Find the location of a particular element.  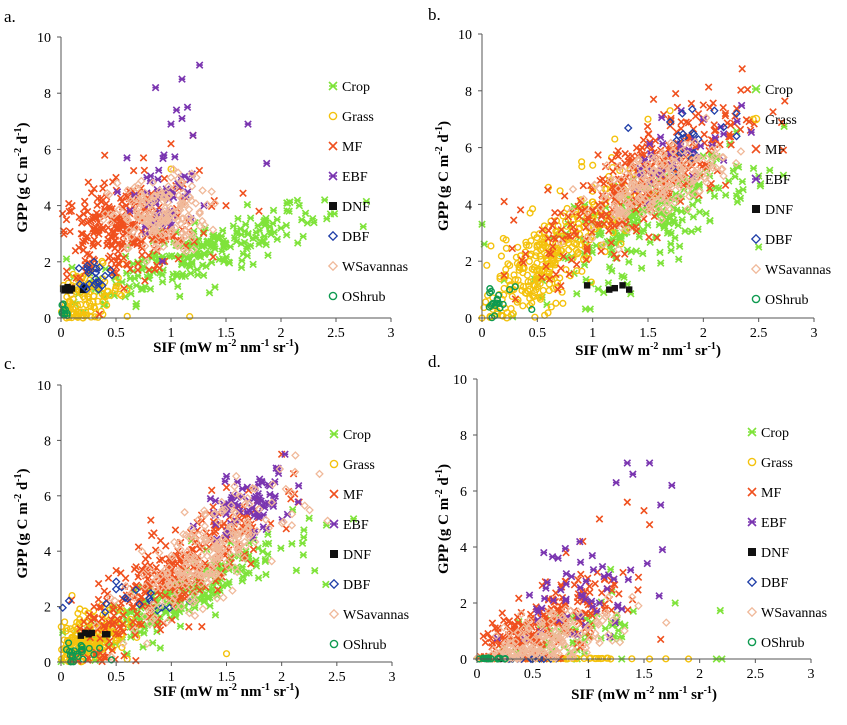

legend-marker-oshrub is located at coordinates (334, 644).